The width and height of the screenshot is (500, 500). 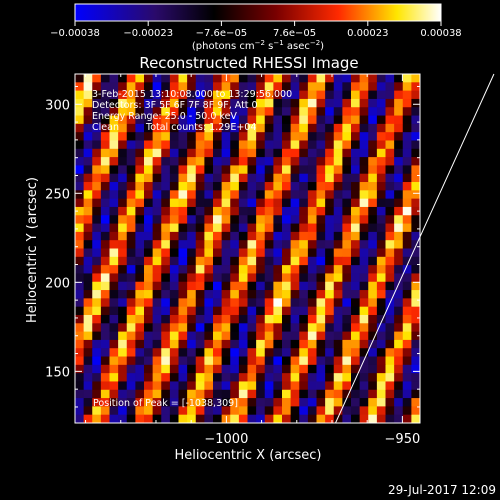 What do you see at coordinates (226, 439) in the screenshot?
I see `x-tick-label: −1000` at bounding box center [226, 439].